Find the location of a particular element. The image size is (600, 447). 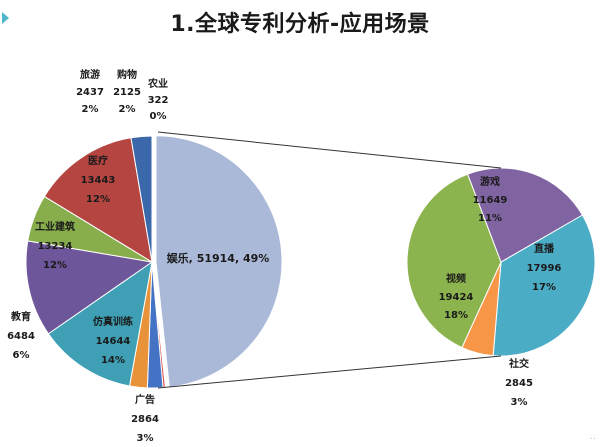

label-shopping-percent: 2% is located at coordinates (127, 109).